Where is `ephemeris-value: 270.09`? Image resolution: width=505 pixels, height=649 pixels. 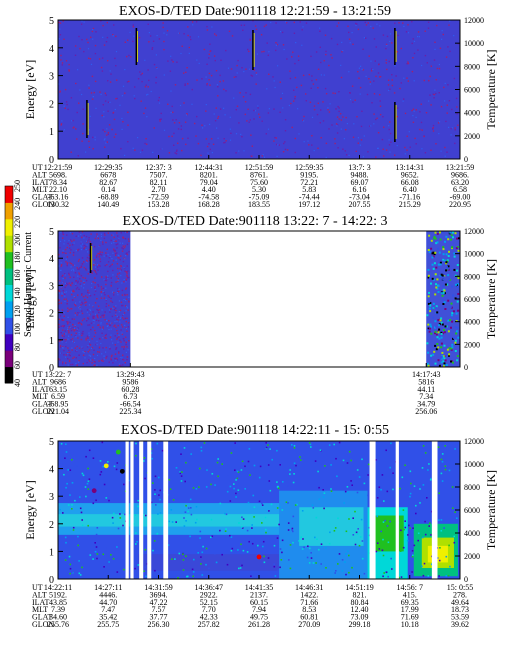 ephemeris-value: 270.09 is located at coordinates (309, 624).